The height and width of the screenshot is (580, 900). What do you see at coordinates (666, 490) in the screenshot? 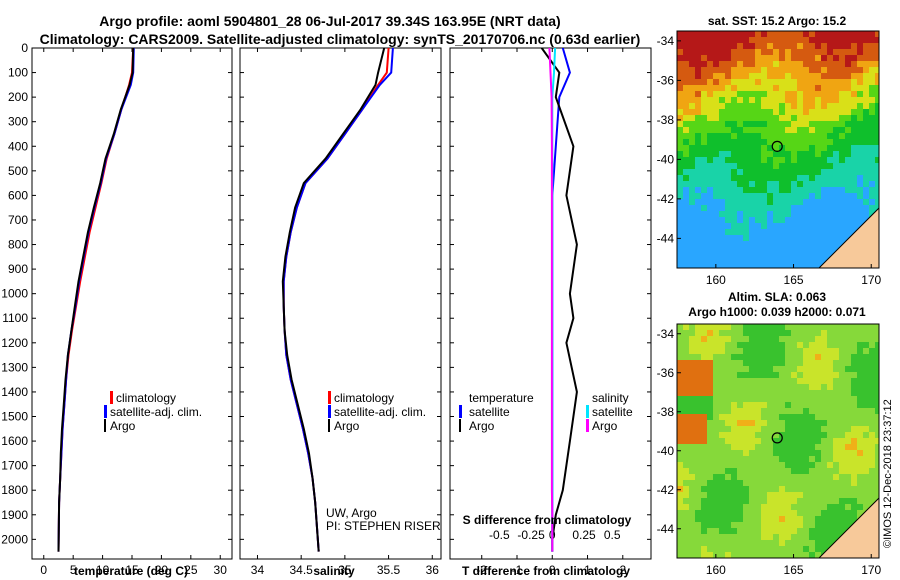
I see `map-y-tick-label: -42` at bounding box center [666, 490].